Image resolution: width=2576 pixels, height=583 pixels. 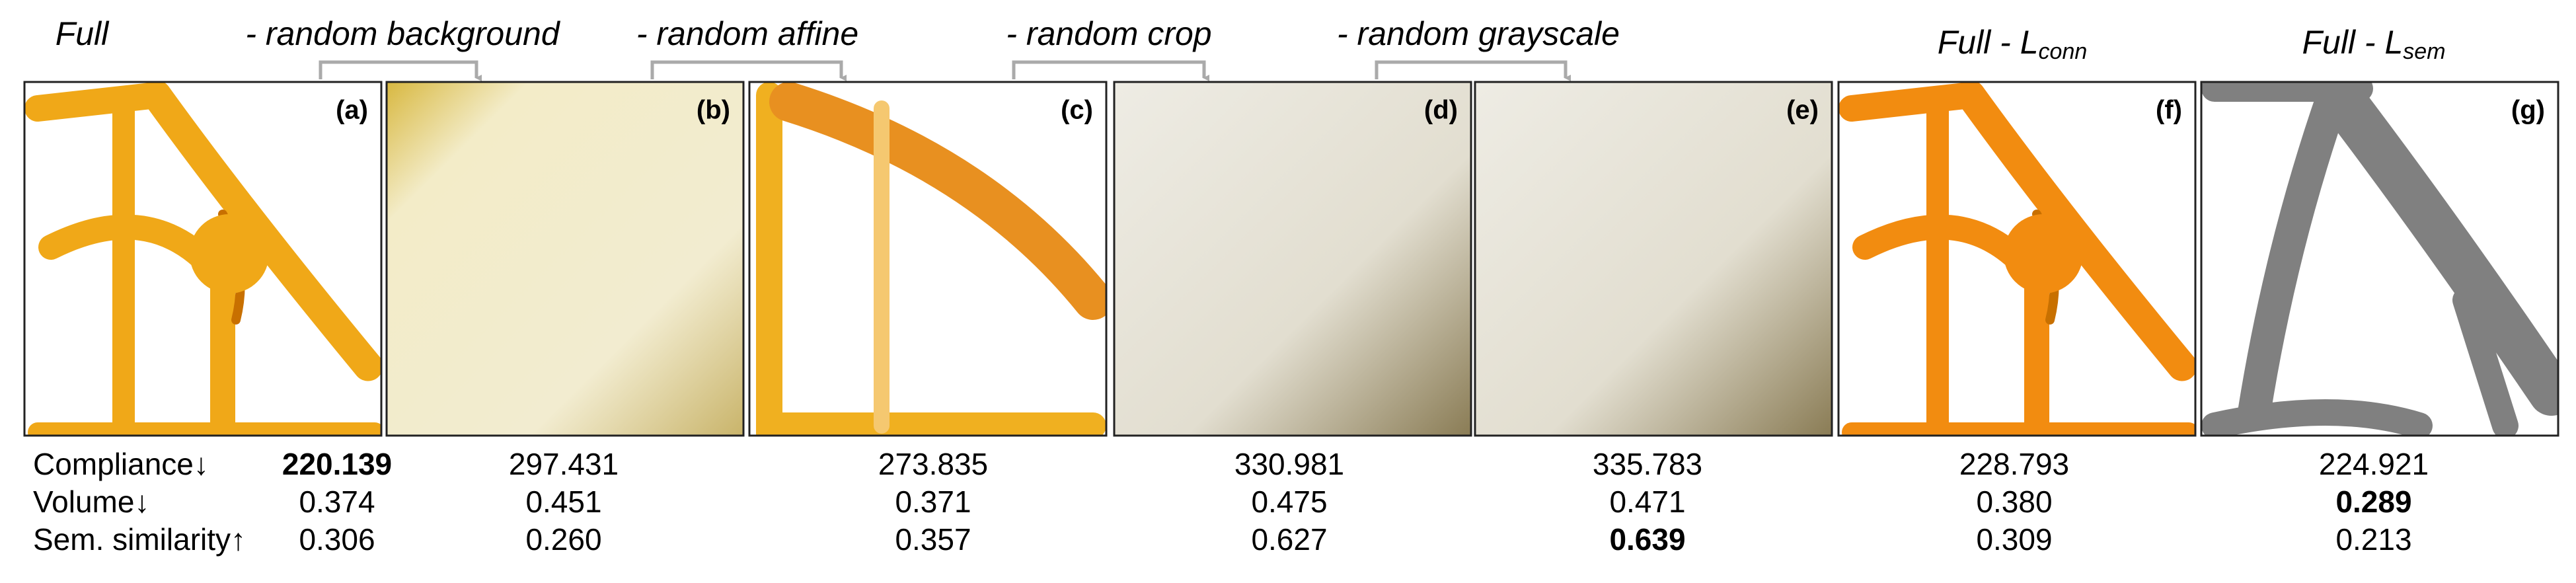 I want to click on panel-label: (e), so click(x=1802, y=110).